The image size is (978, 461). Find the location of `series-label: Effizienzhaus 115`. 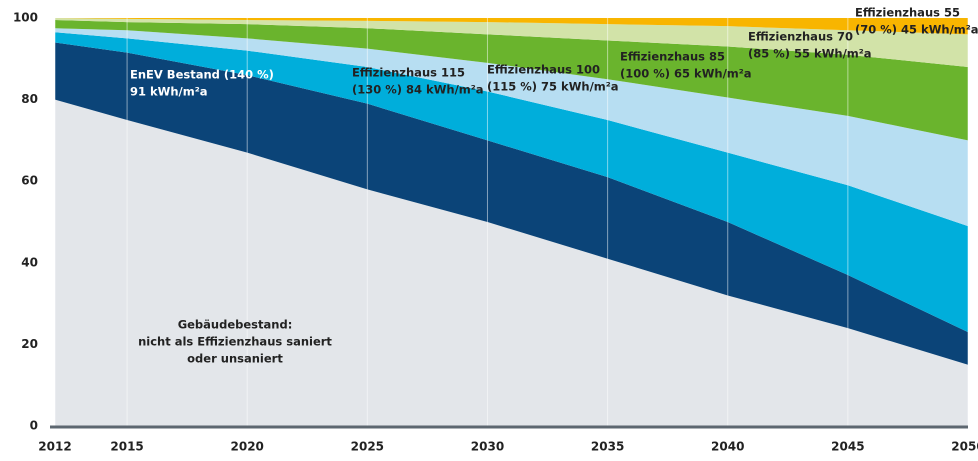

series-label: Effizienzhaus 115 is located at coordinates (408, 73).